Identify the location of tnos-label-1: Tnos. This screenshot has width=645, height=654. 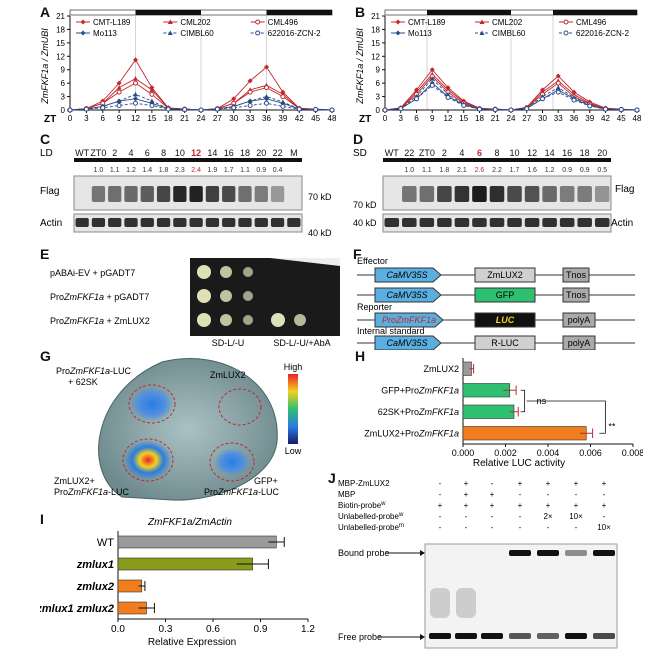
(576, 275).